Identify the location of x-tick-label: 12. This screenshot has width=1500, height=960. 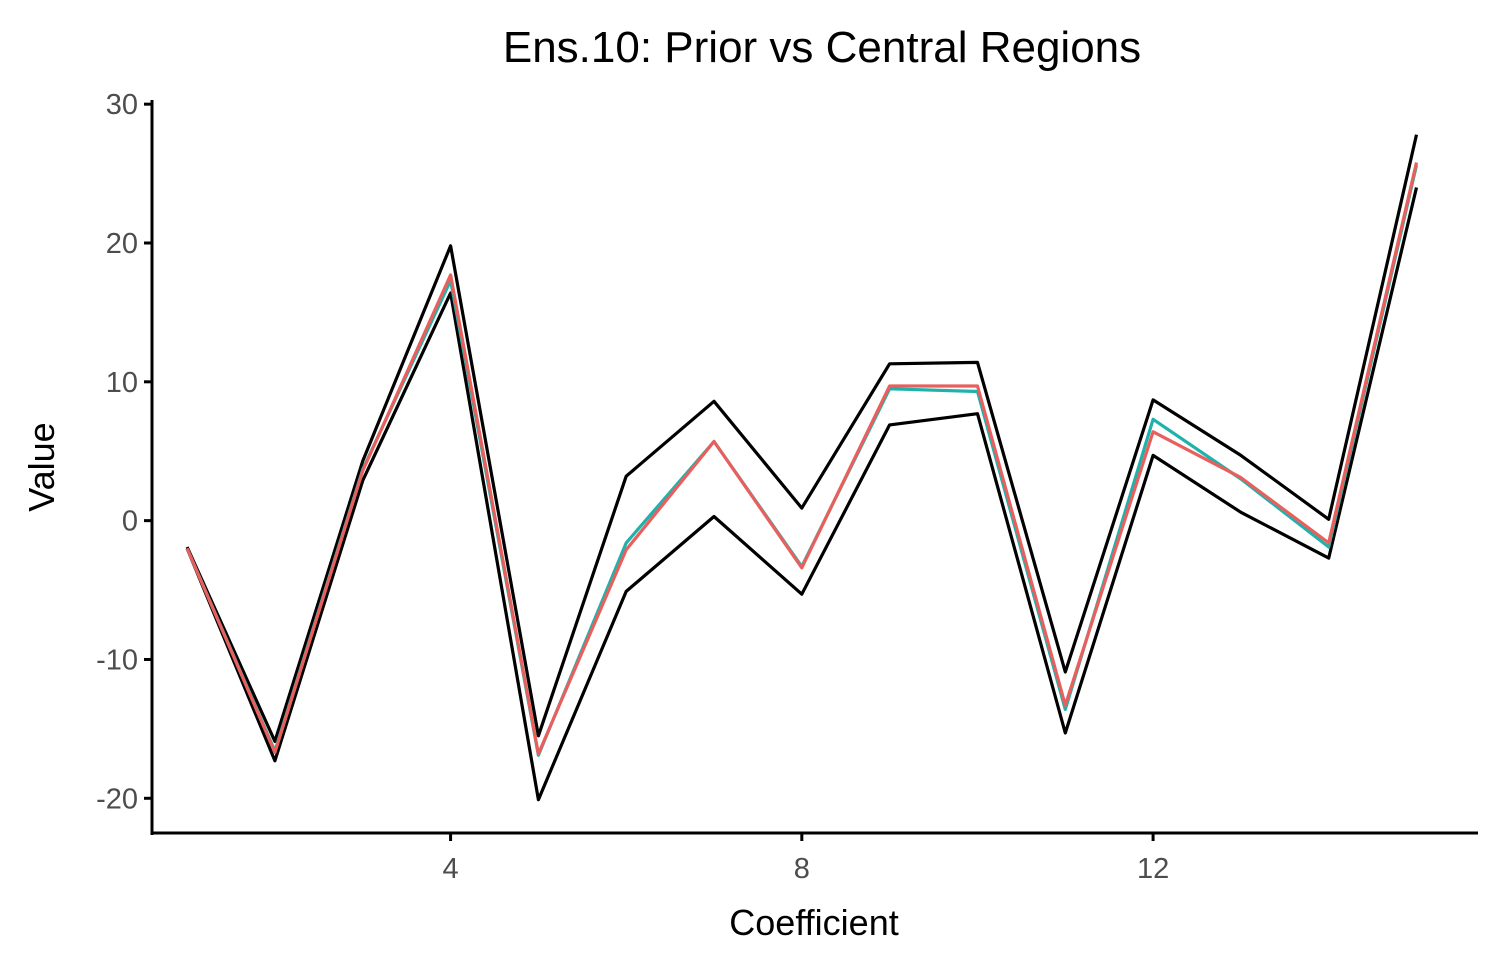
(1153, 869).